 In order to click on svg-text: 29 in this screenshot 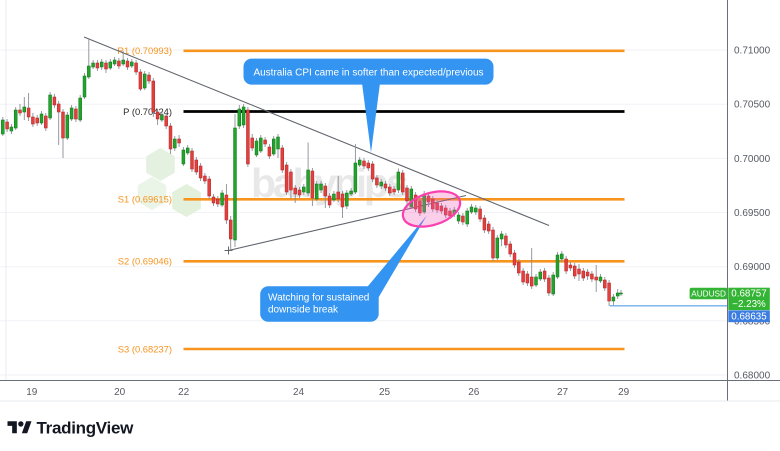, I will do `click(624, 392)`.